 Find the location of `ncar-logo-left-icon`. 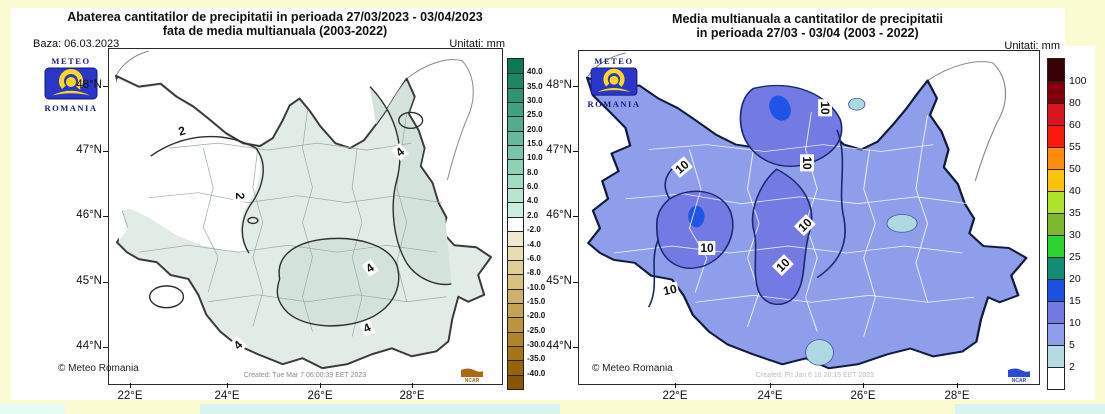

ncar-logo-left-icon is located at coordinates (472, 372).